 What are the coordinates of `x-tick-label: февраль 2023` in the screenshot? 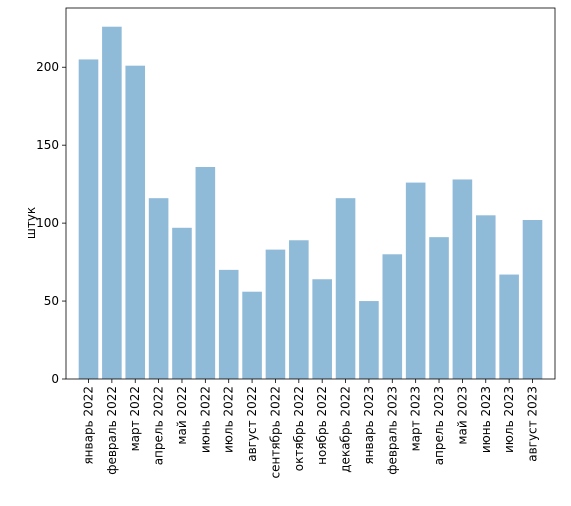 It's located at (392, 430).